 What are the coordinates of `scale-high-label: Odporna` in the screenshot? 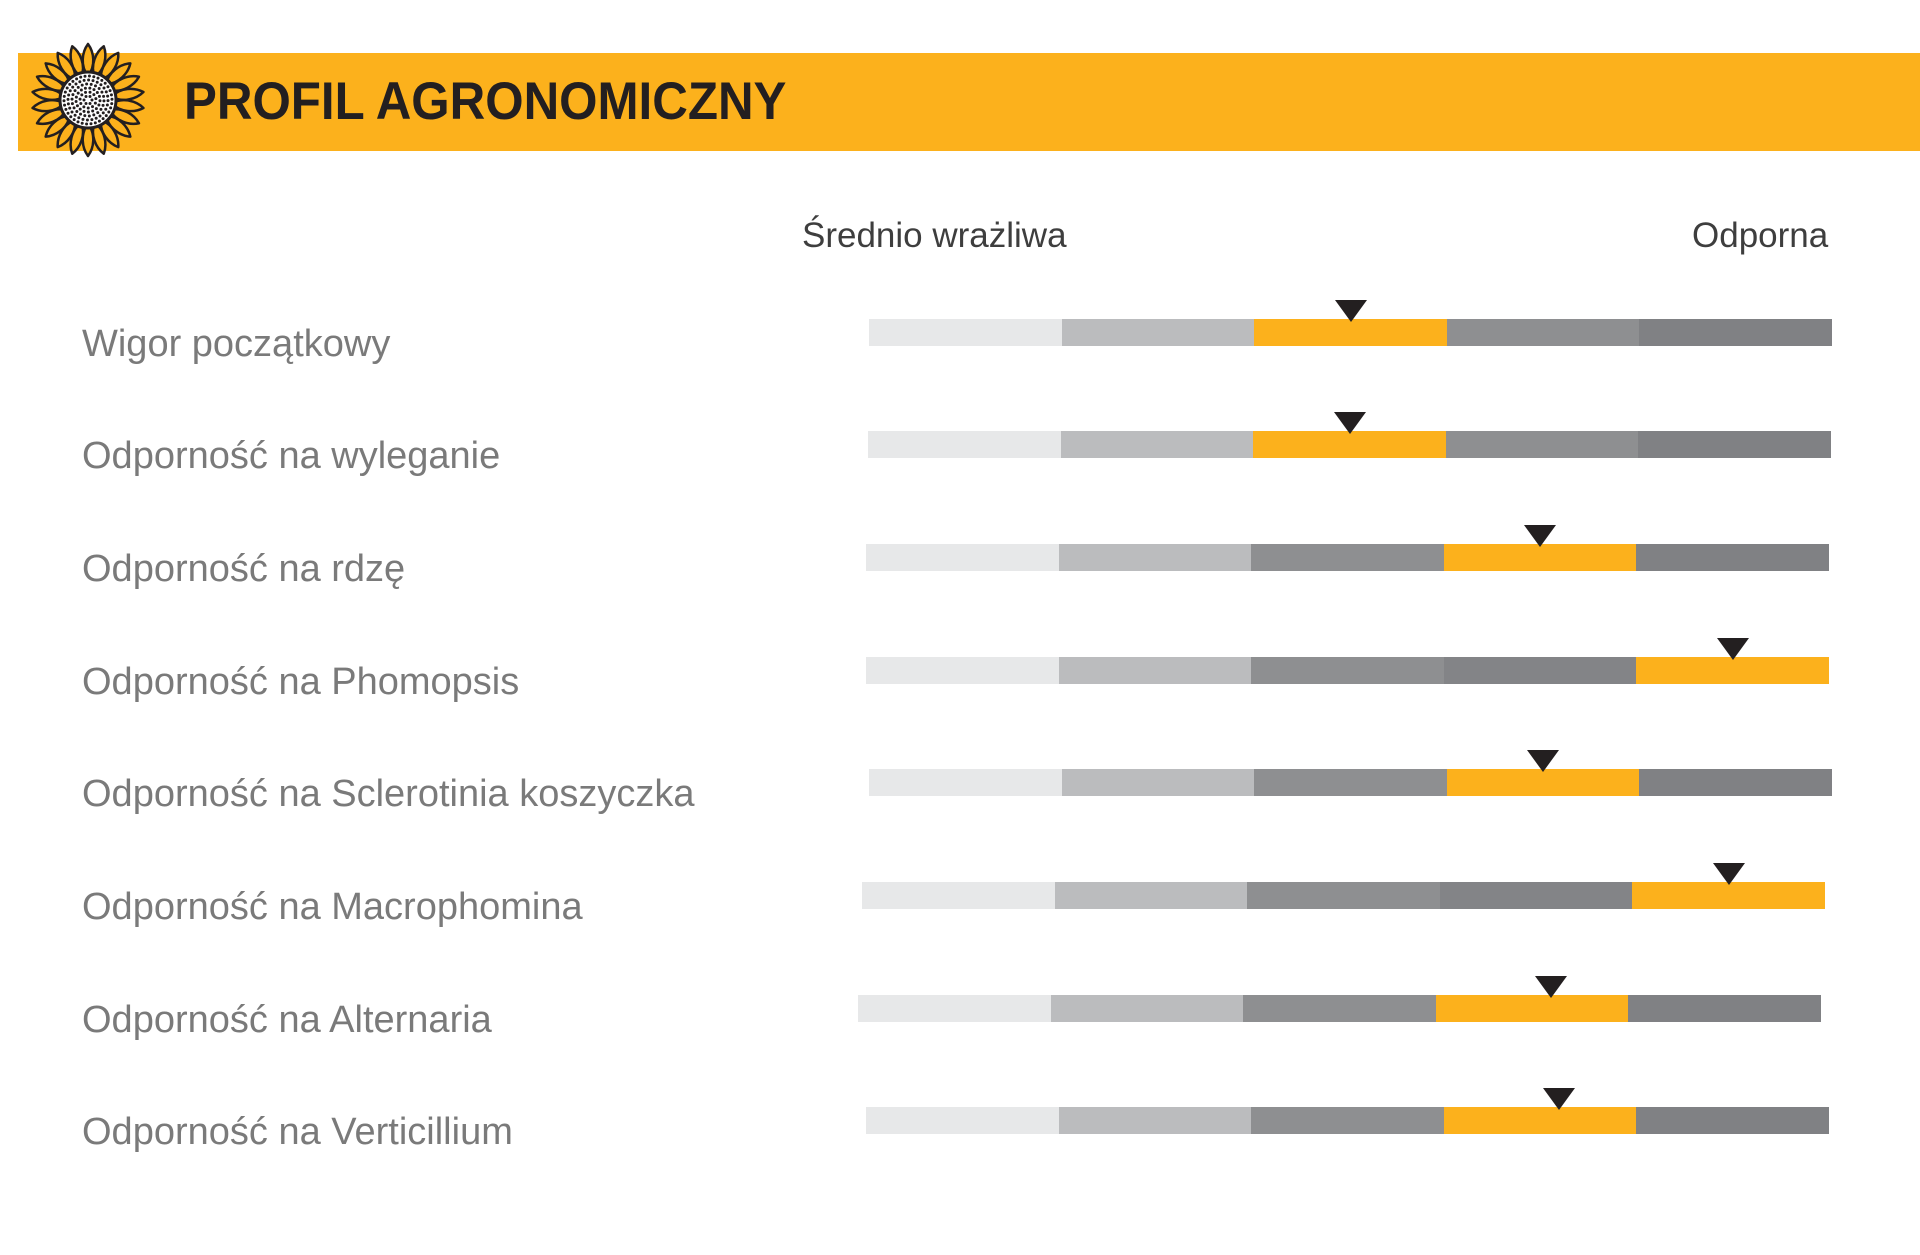 It's located at (1760, 235).